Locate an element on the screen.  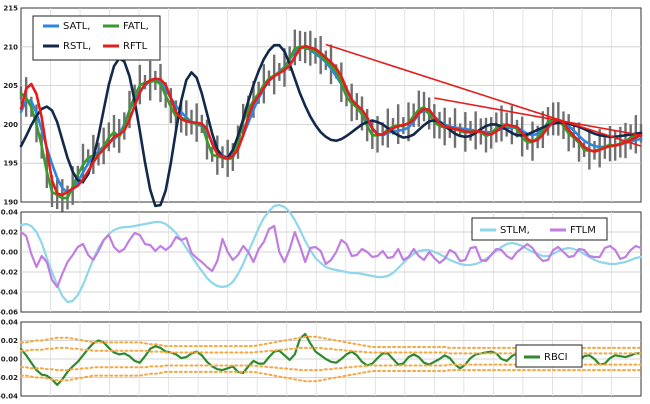
y-tick-label: -0.06 is located at coordinates (9, 313).